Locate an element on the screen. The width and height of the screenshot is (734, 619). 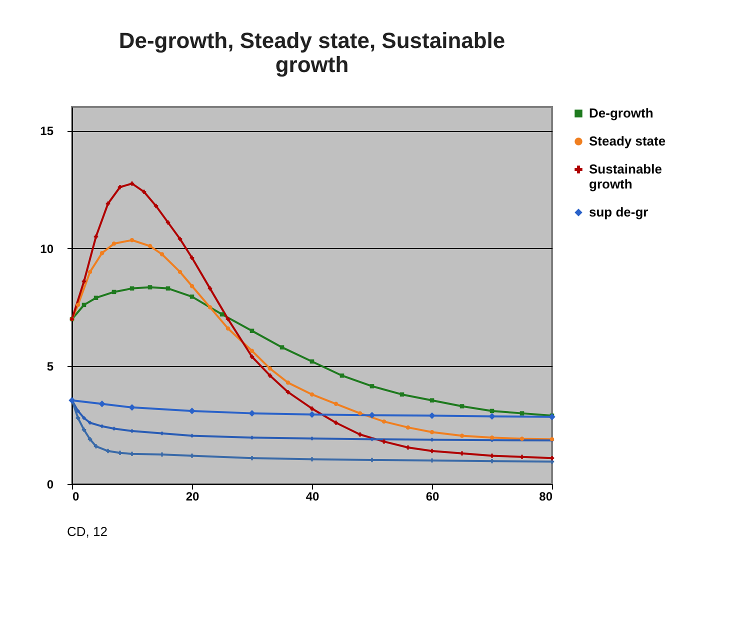
y-tick-label: 10 is located at coordinates (47, 249).